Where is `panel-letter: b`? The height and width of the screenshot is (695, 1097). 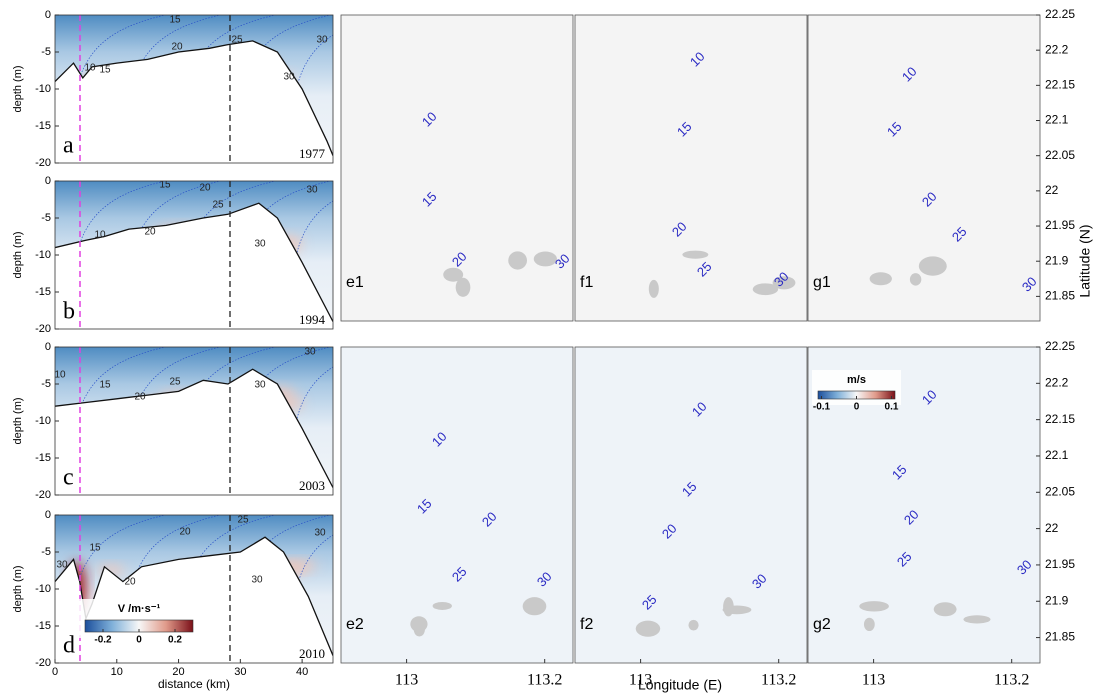 panel-letter: b is located at coordinates (69, 312).